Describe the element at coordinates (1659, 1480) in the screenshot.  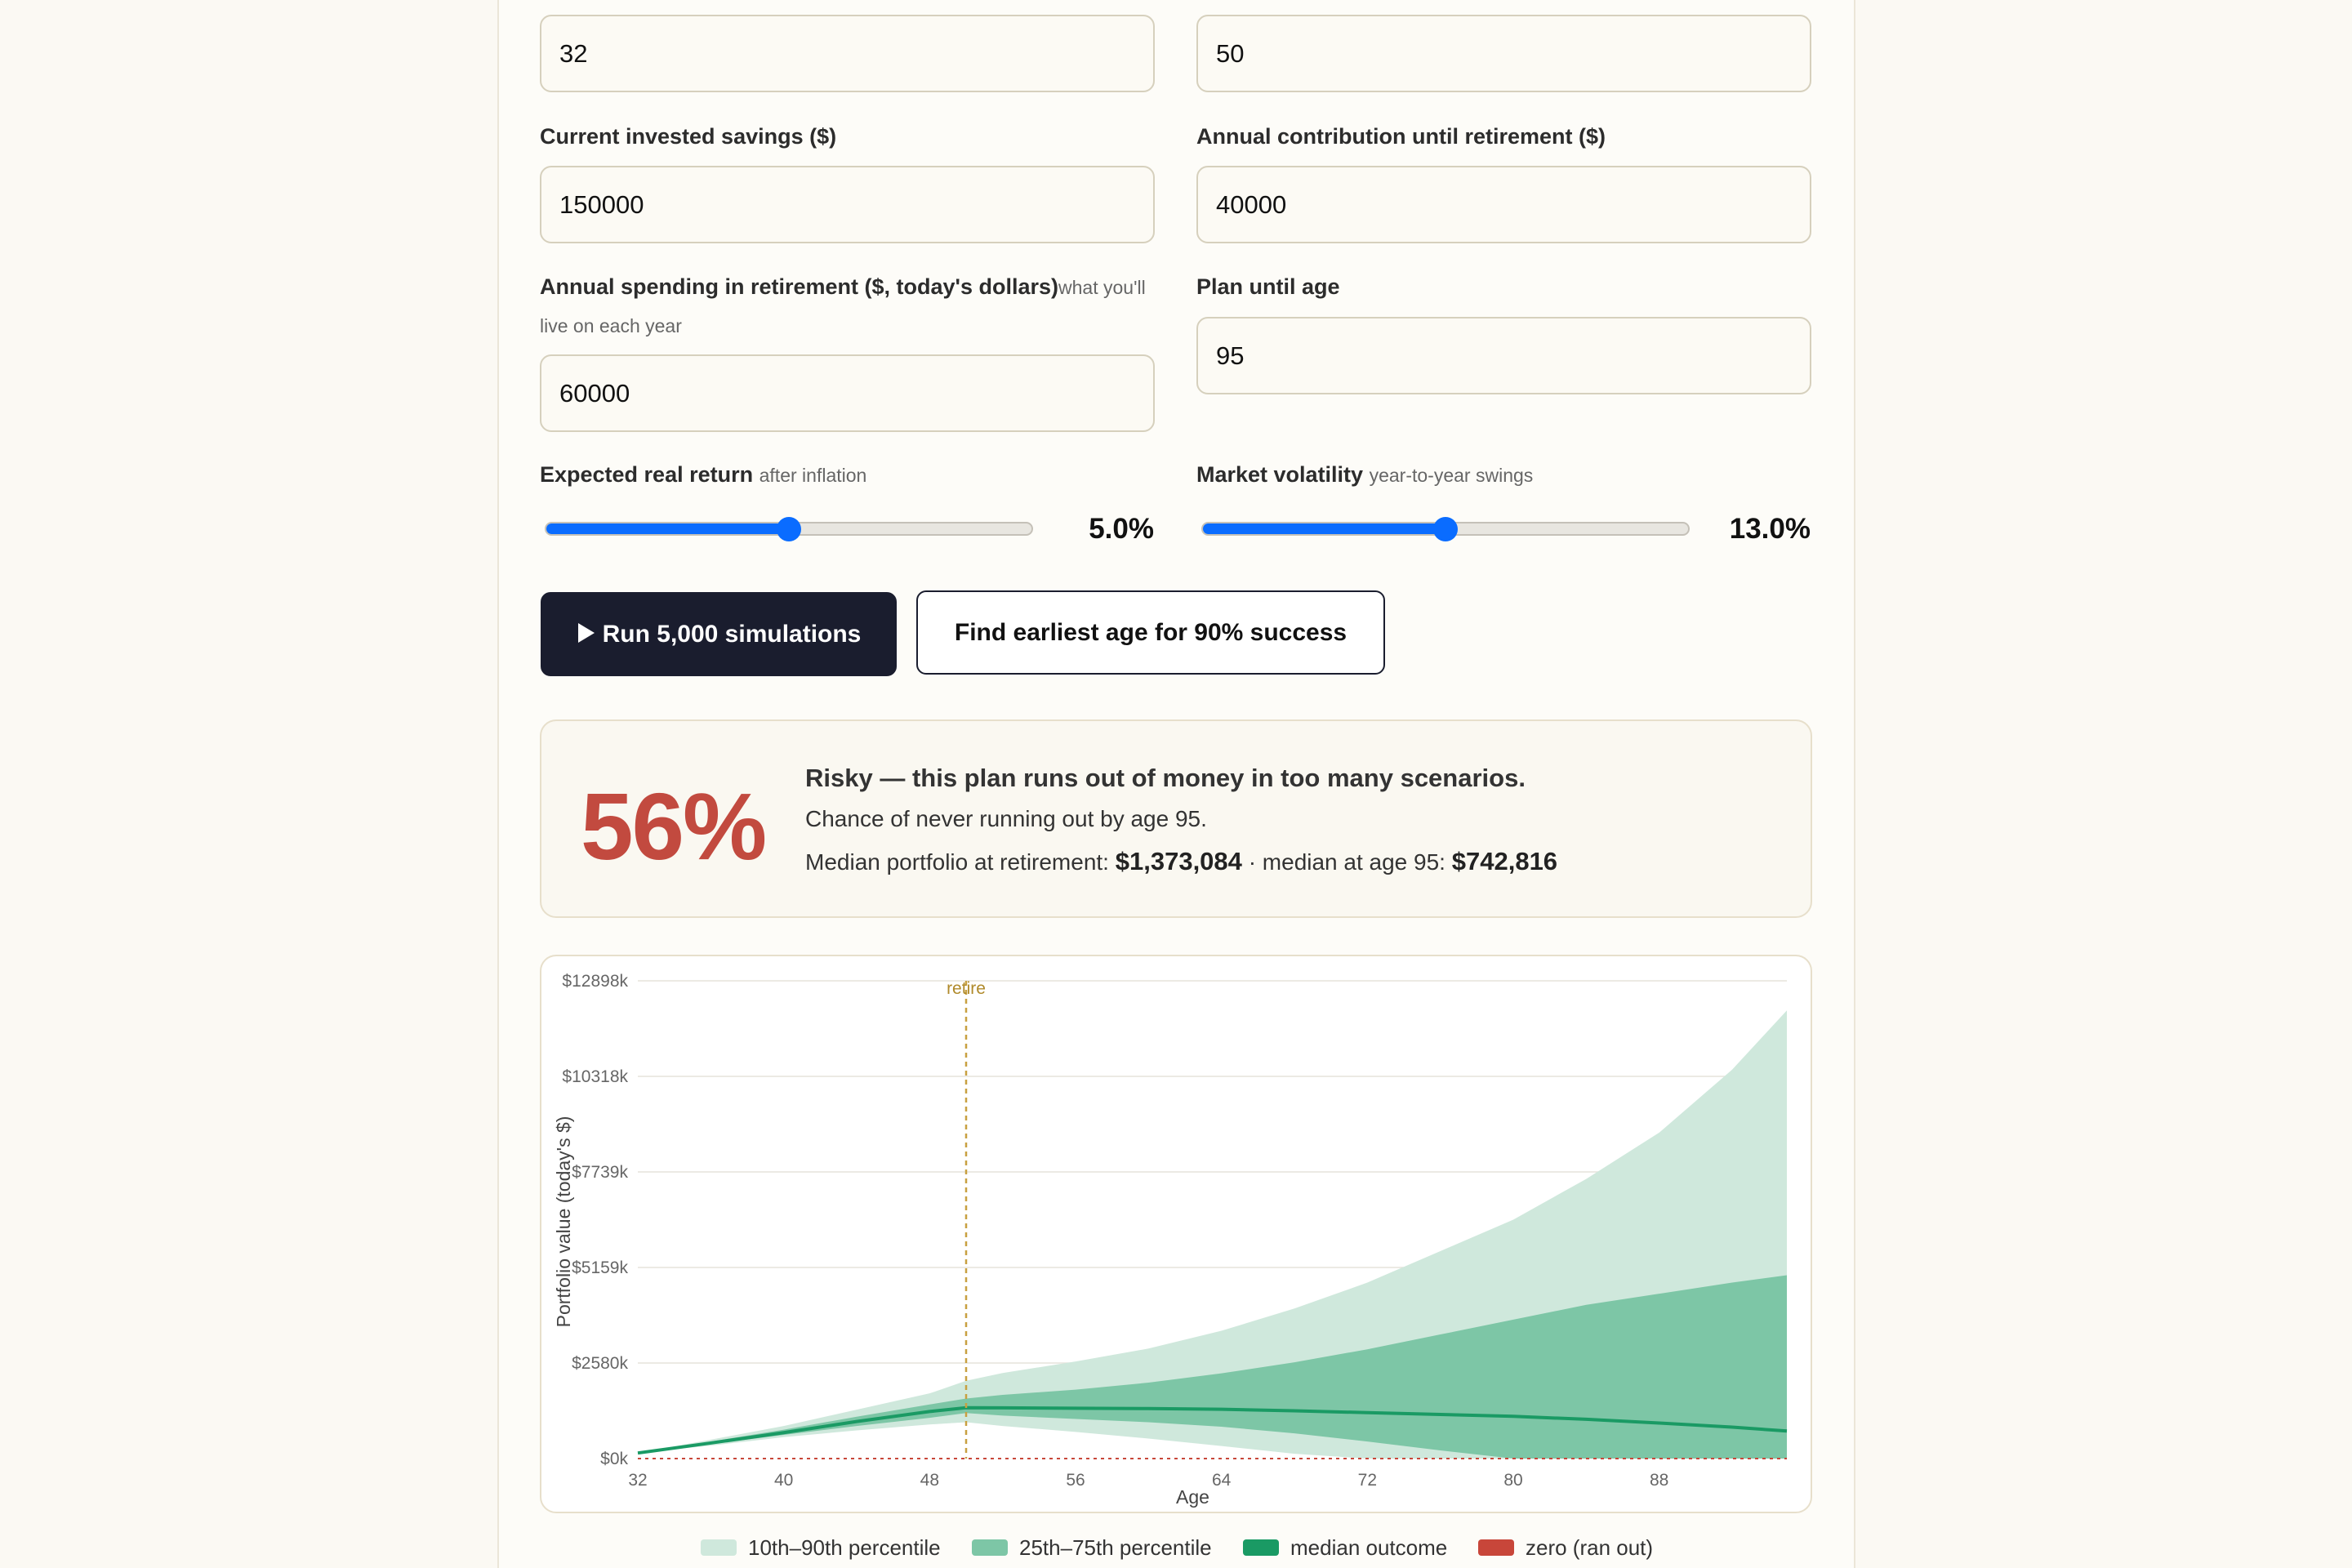
I see `x-tick-label: 88` at that location.